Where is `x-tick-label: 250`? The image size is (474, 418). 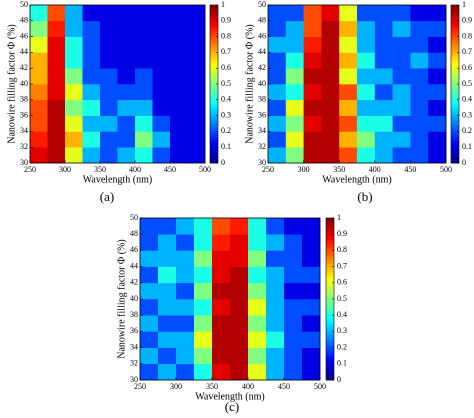 x-tick-label: 250 is located at coordinates (140, 386).